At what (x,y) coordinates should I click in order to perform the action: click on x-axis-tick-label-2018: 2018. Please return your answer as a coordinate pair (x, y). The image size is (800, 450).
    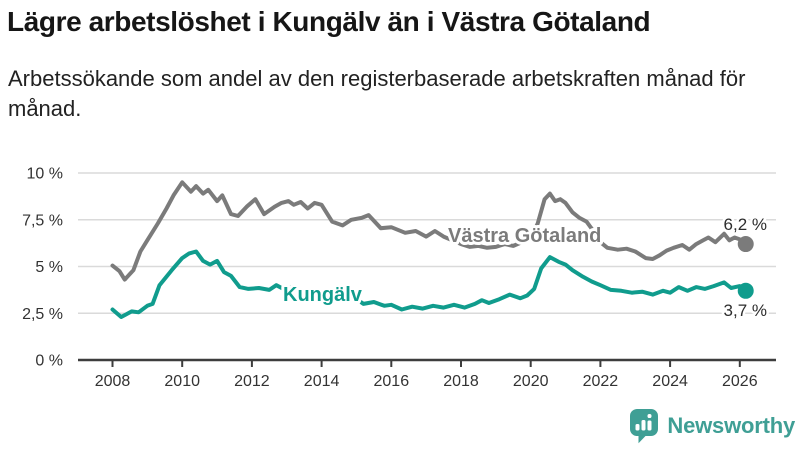
    Looking at the image, I should click on (461, 381).